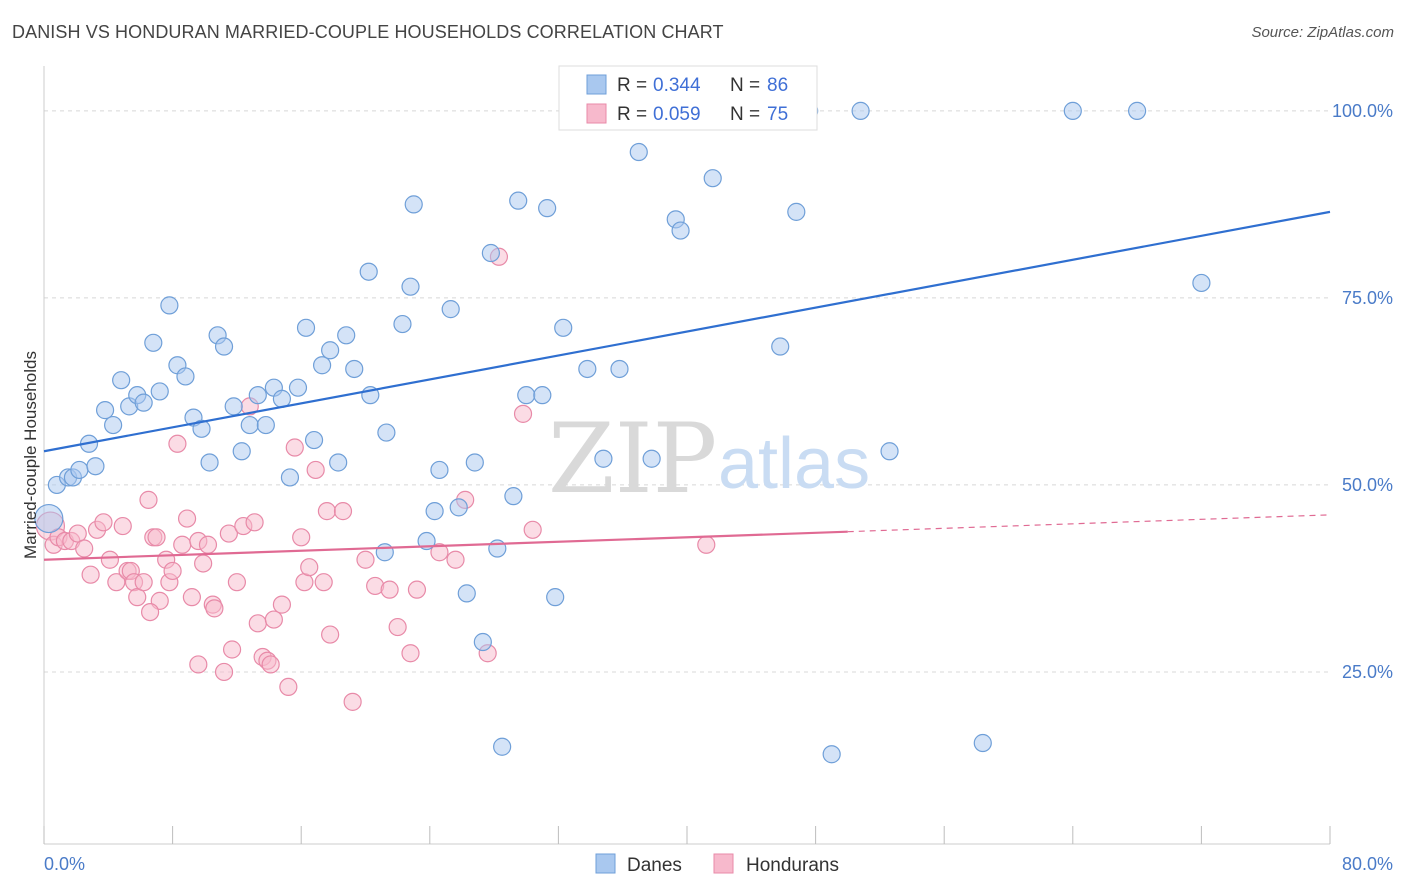 Image resolution: width=1406 pixels, height=892 pixels. I want to click on legend-hondurans-n-value: 75, so click(777, 114).